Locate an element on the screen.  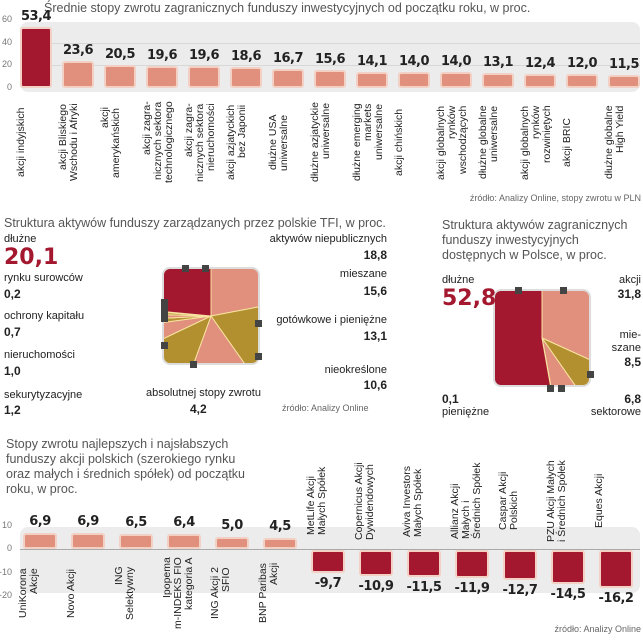
slice-name: sekurytyzacyjne is located at coordinates (43, 395).